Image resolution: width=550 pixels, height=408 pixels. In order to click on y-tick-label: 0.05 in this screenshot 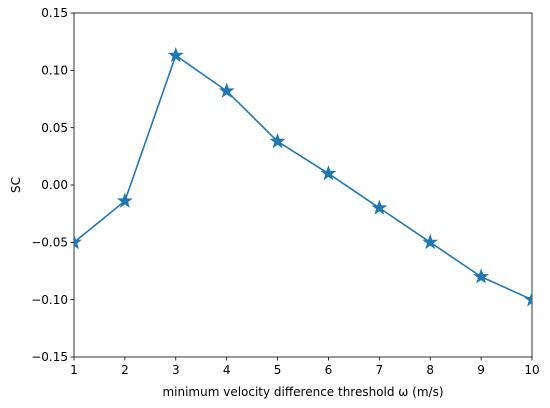, I will do `click(54, 128)`.